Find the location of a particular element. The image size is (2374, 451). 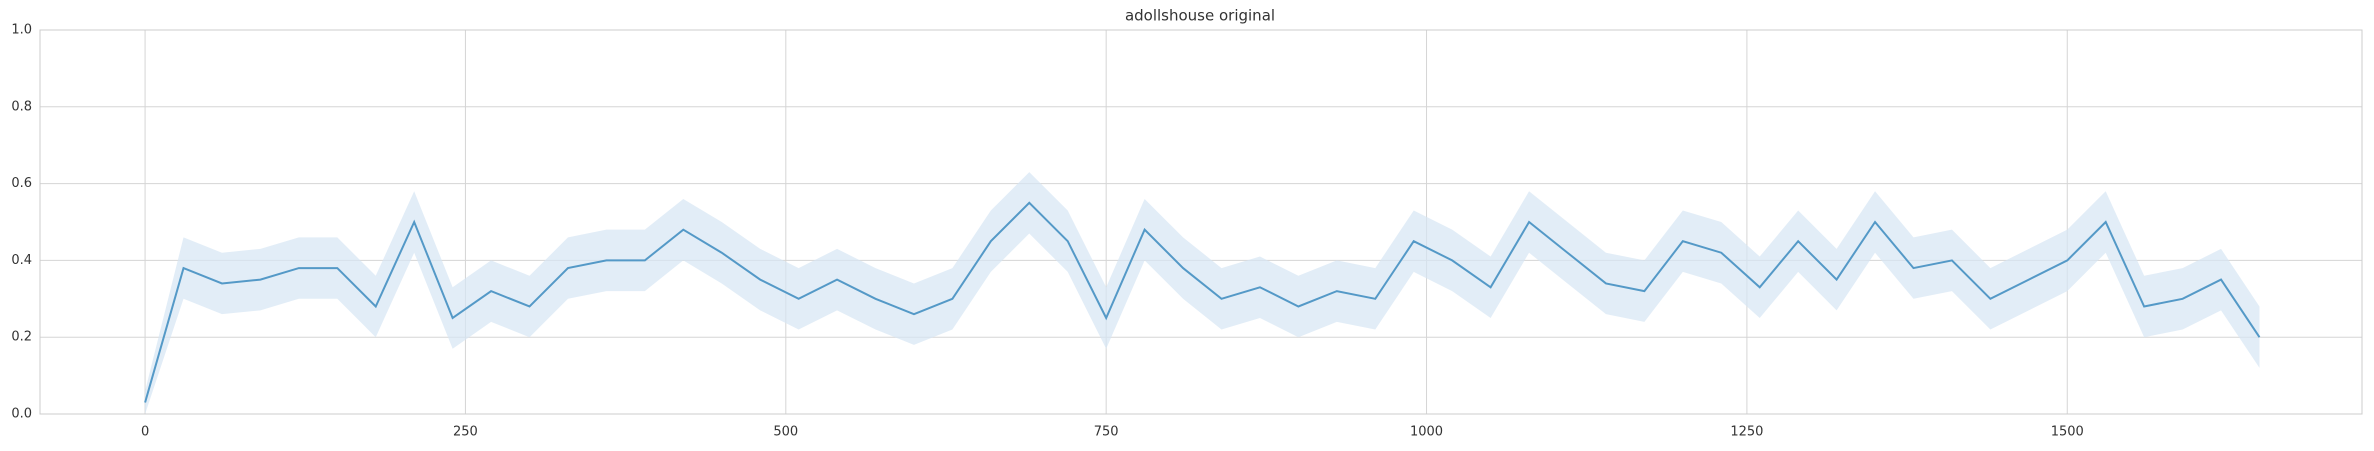

x-tick-label: 500 is located at coordinates (785, 432).